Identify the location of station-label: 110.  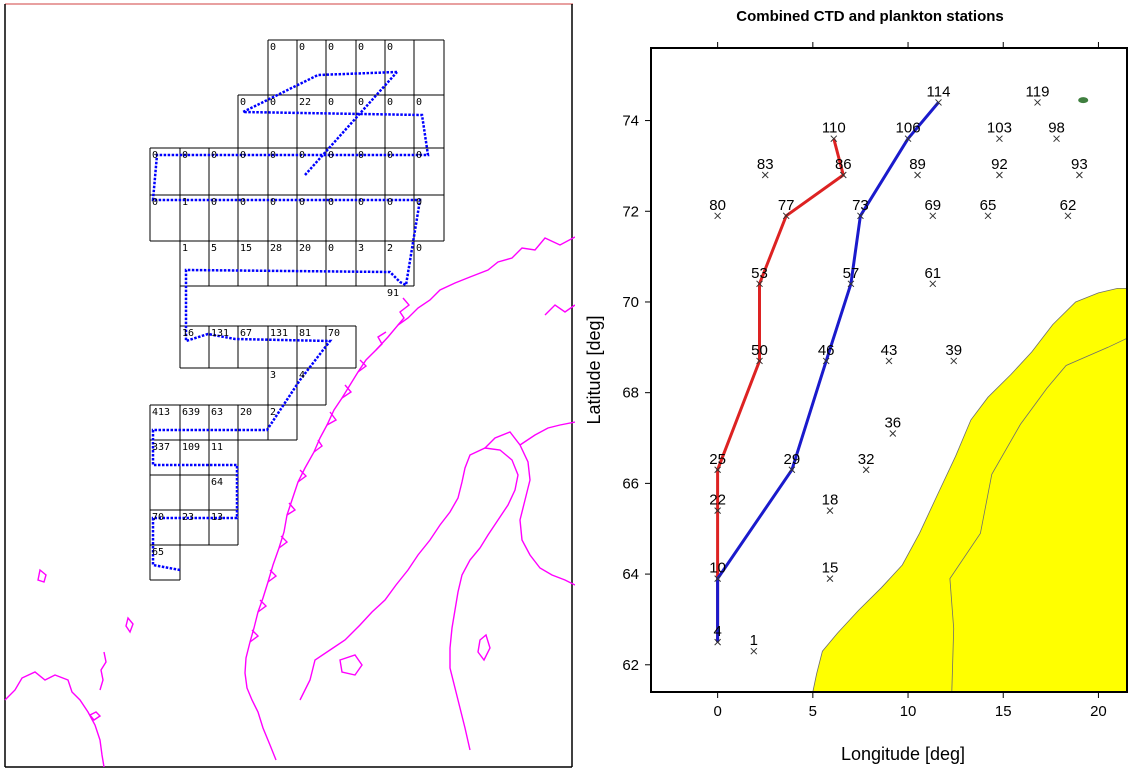
(834, 128).